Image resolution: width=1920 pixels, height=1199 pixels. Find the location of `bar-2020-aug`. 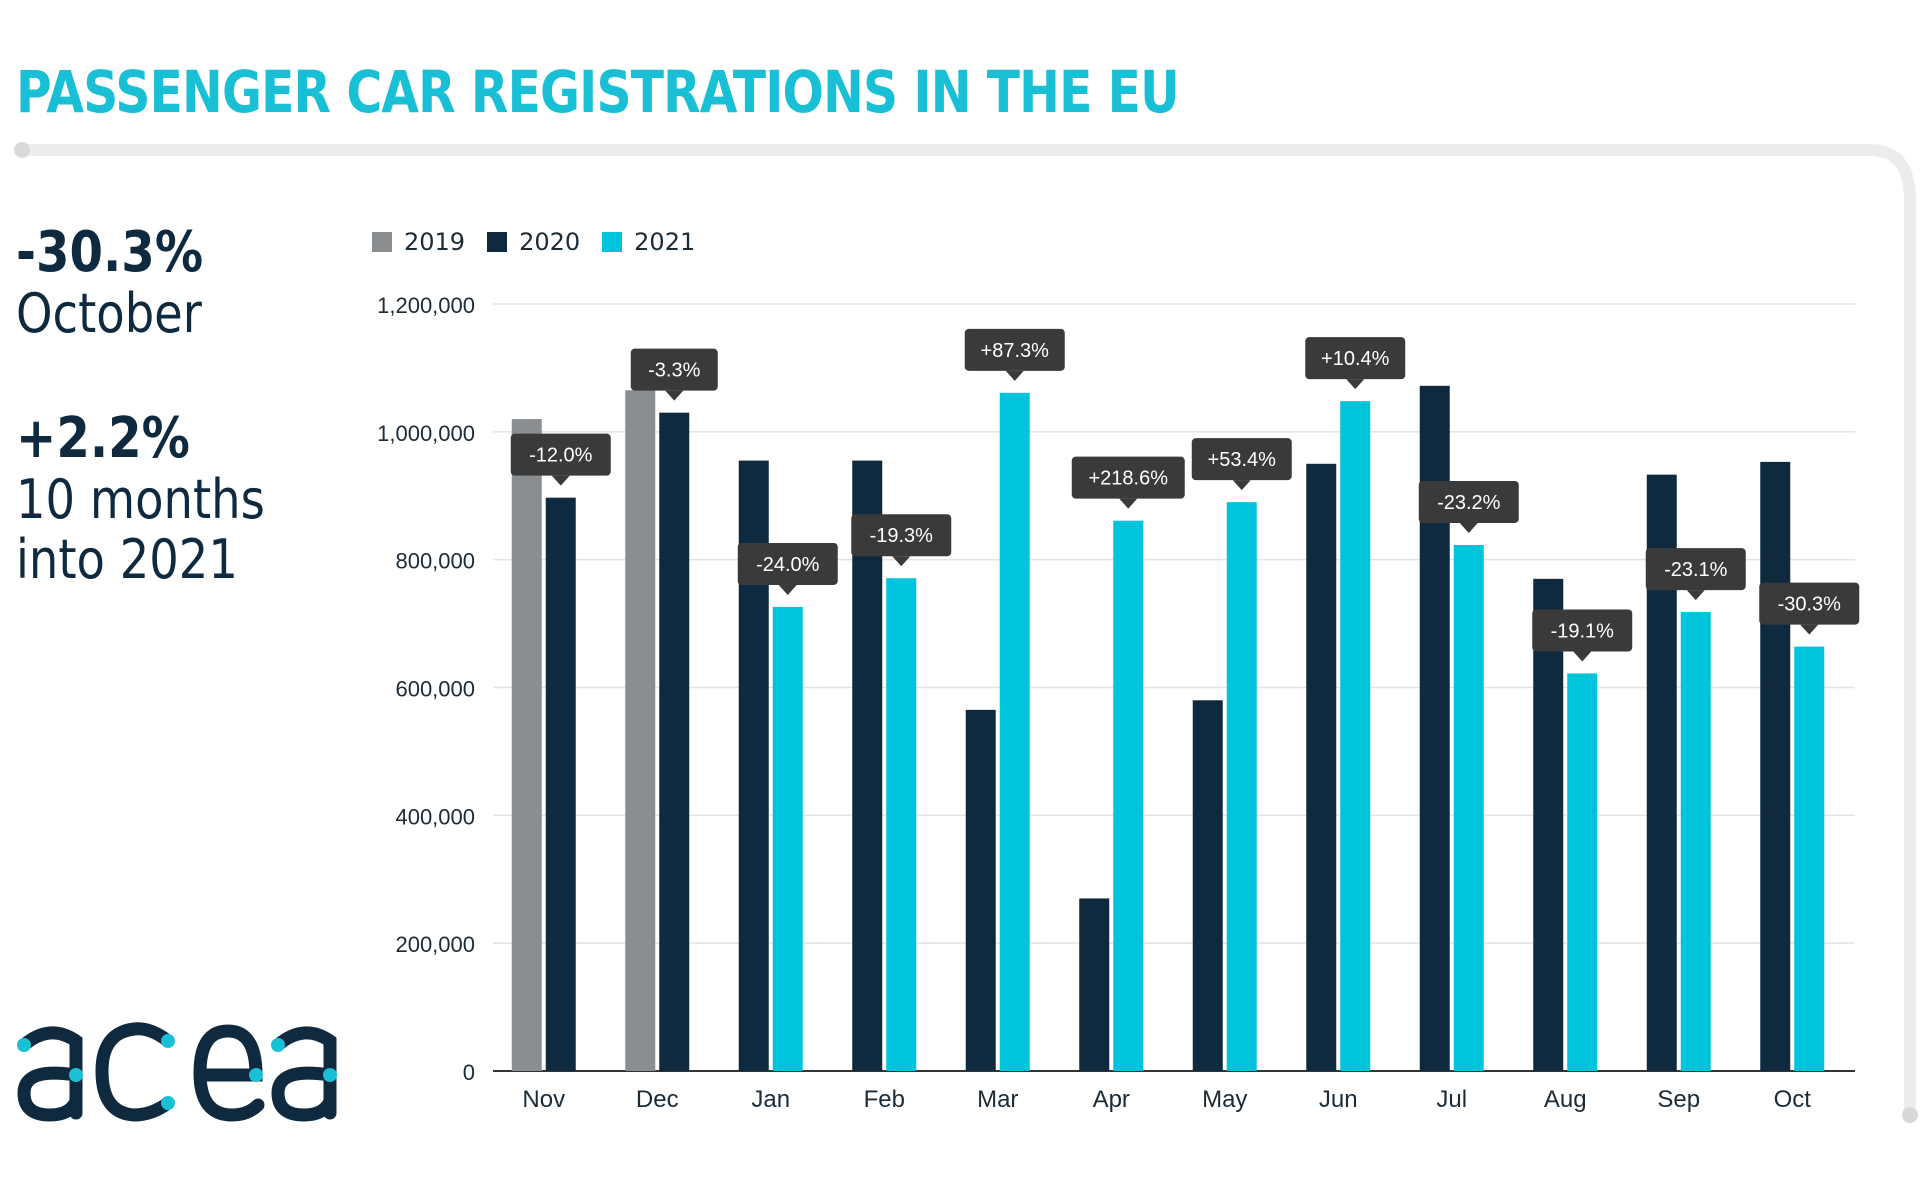

bar-2020-aug is located at coordinates (1548, 824).